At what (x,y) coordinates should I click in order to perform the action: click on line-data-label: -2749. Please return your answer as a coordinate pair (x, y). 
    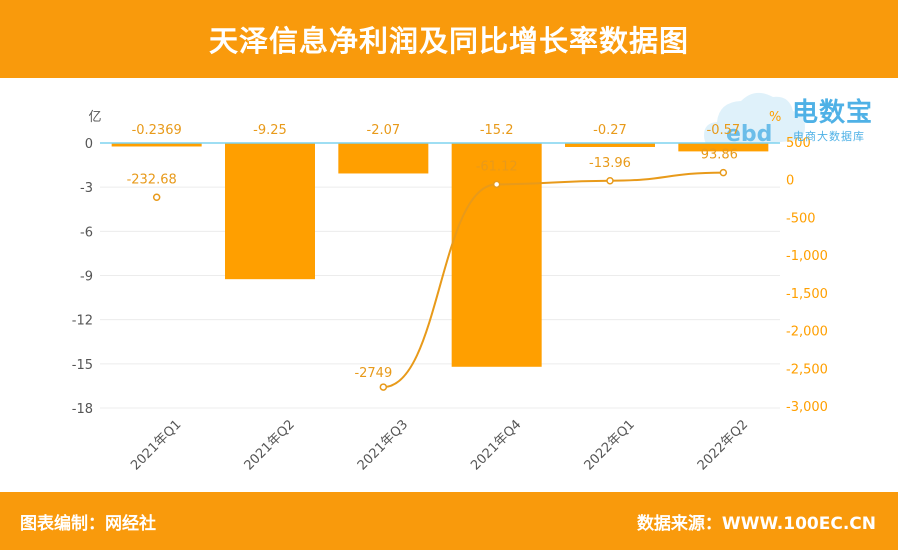
    Looking at the image, I should click on (373, 373).